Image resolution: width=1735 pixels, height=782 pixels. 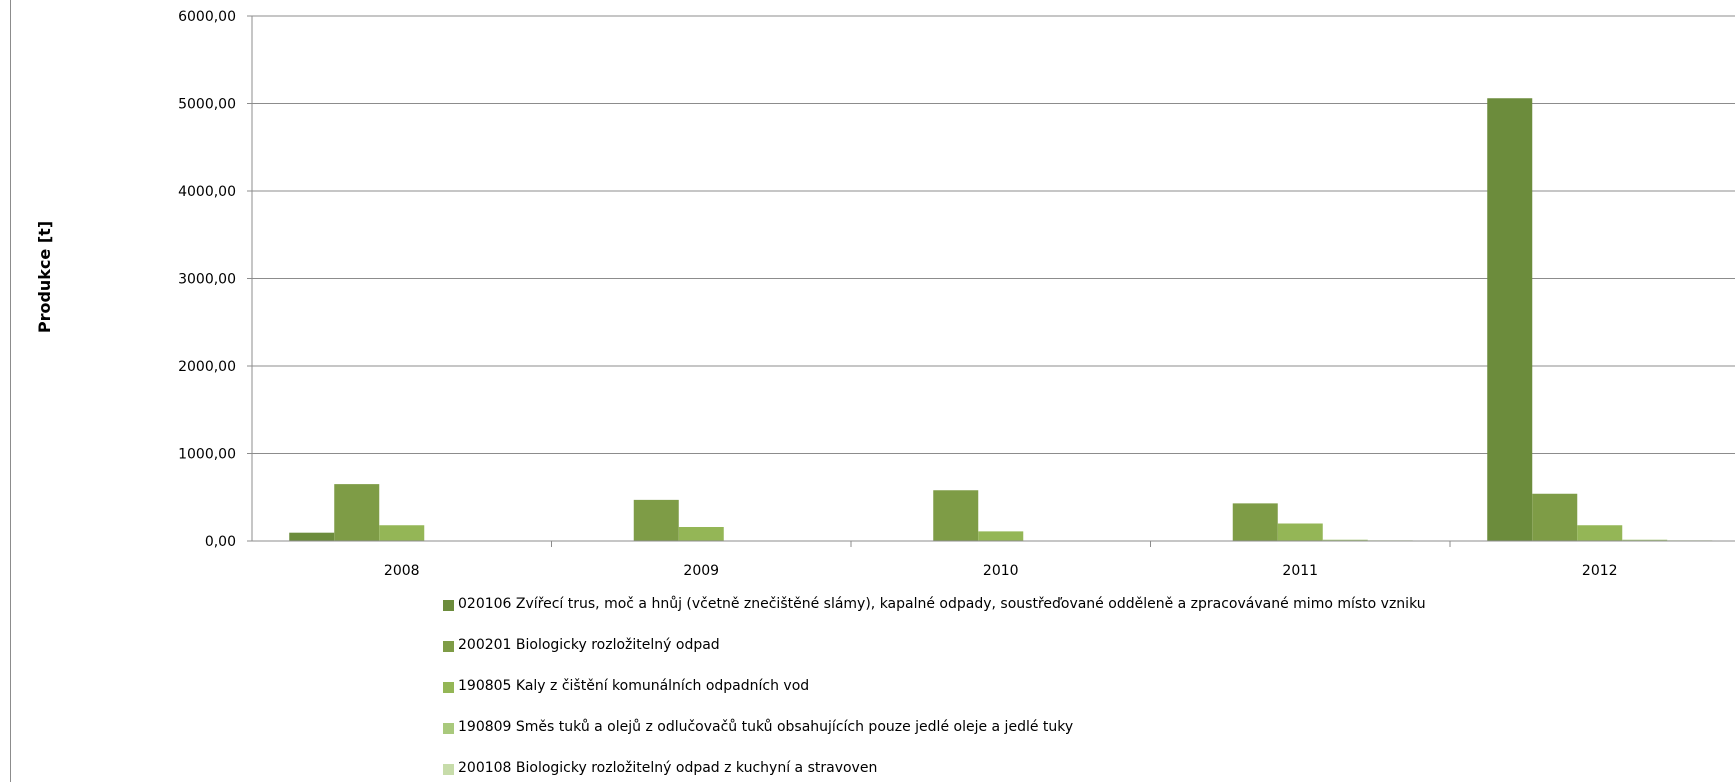 I want to click on legend-label: 200201 Biologicky rozložitelný odpad, so click(x=589, y=645).